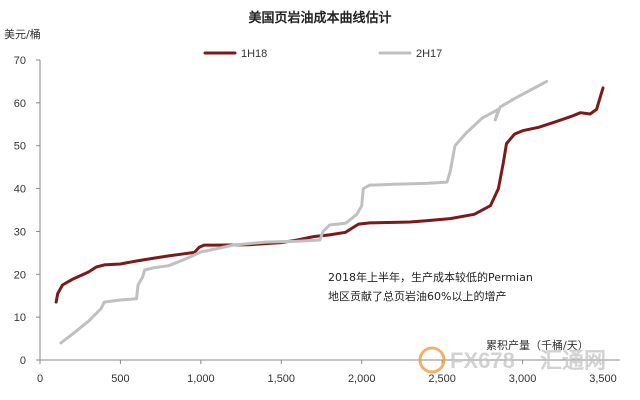 The image size is (640, 400). I want to click on x-tick-label: 3,500, so click(603, 379).